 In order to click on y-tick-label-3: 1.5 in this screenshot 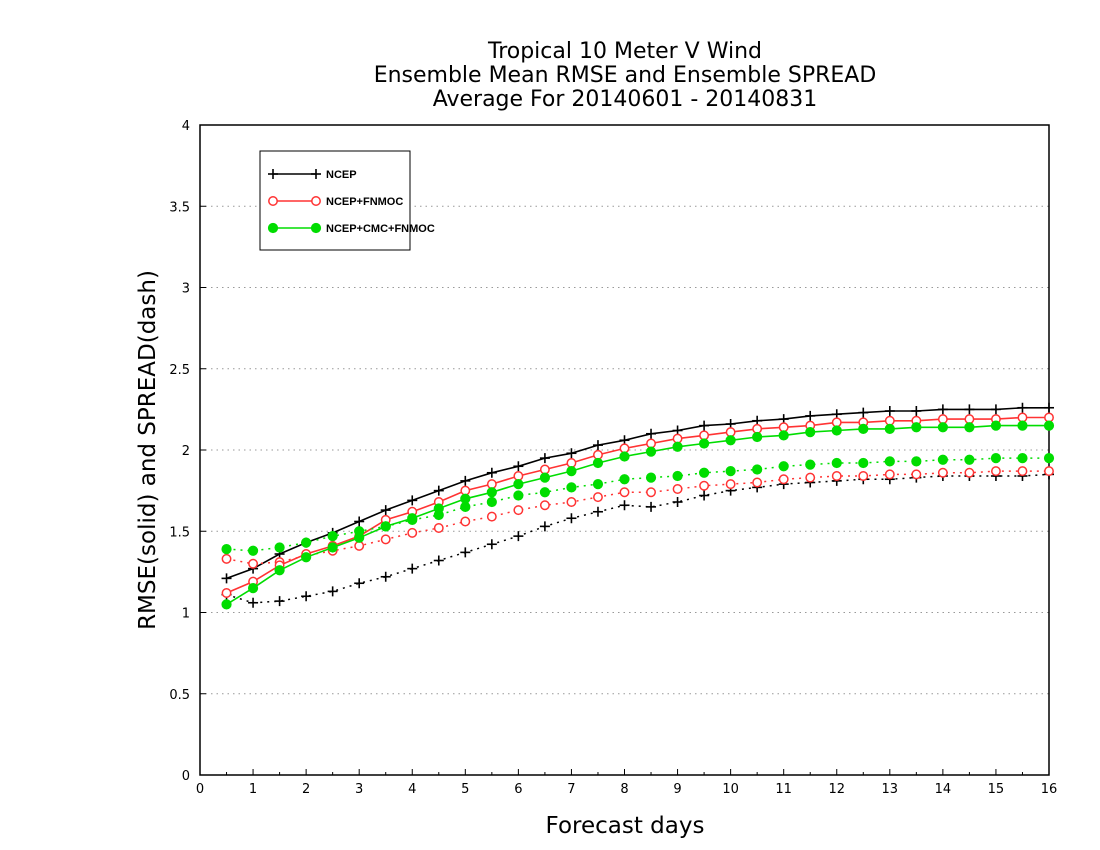, I will do `click(179, 532)`.